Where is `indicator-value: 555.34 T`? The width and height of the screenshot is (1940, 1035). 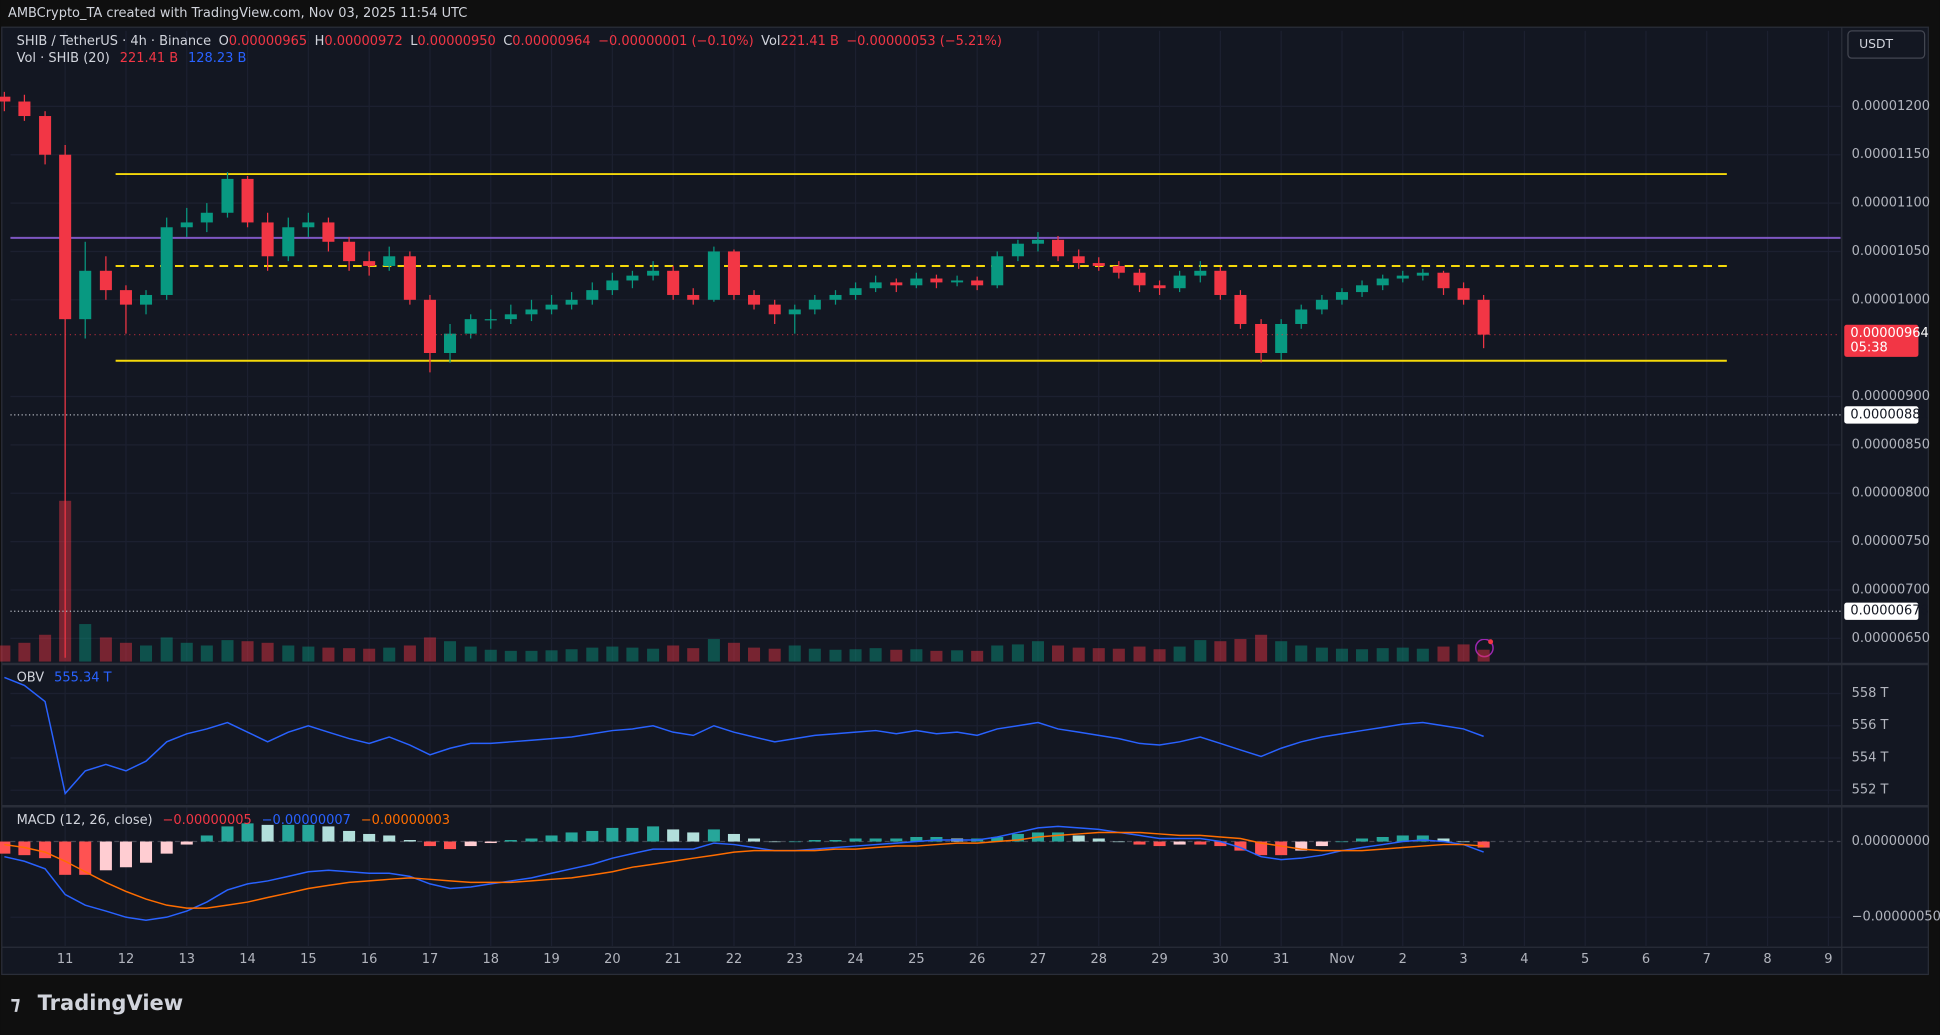 indicator-value: 555.34 T is located at coordinates (83, 677).